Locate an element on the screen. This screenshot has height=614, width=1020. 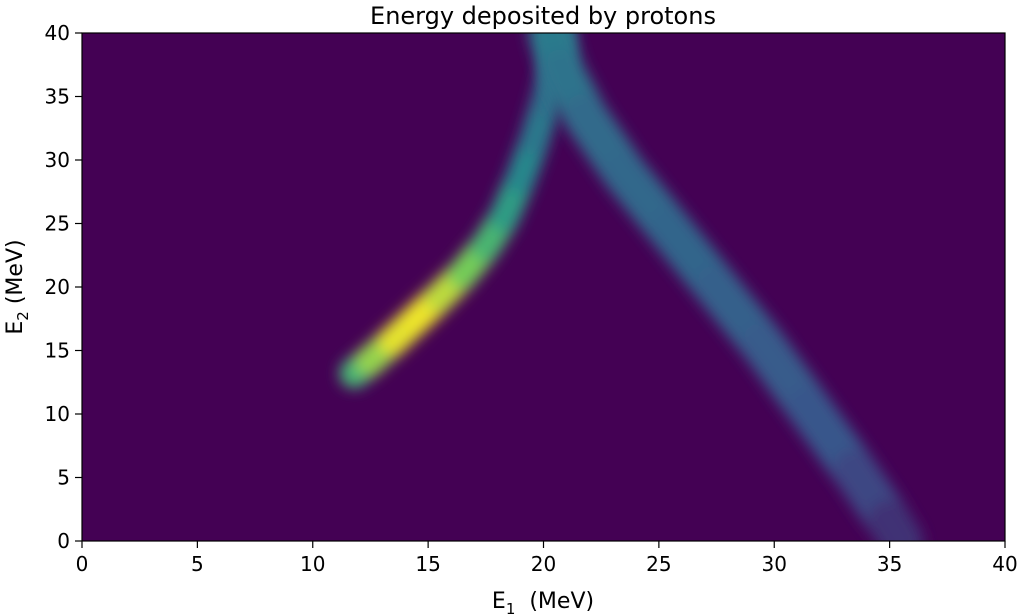
y-axis: 0 5 10 15 20 25 30 35 40 is located at coordinates (63, 287).